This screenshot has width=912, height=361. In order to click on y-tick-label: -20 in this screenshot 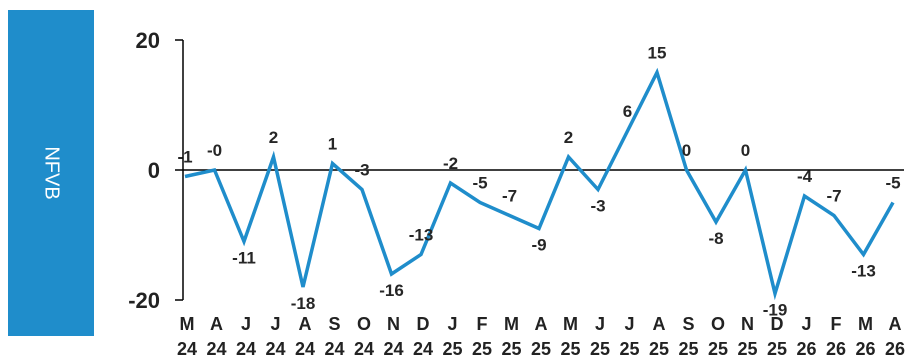, I will do `click(144, 300)`.